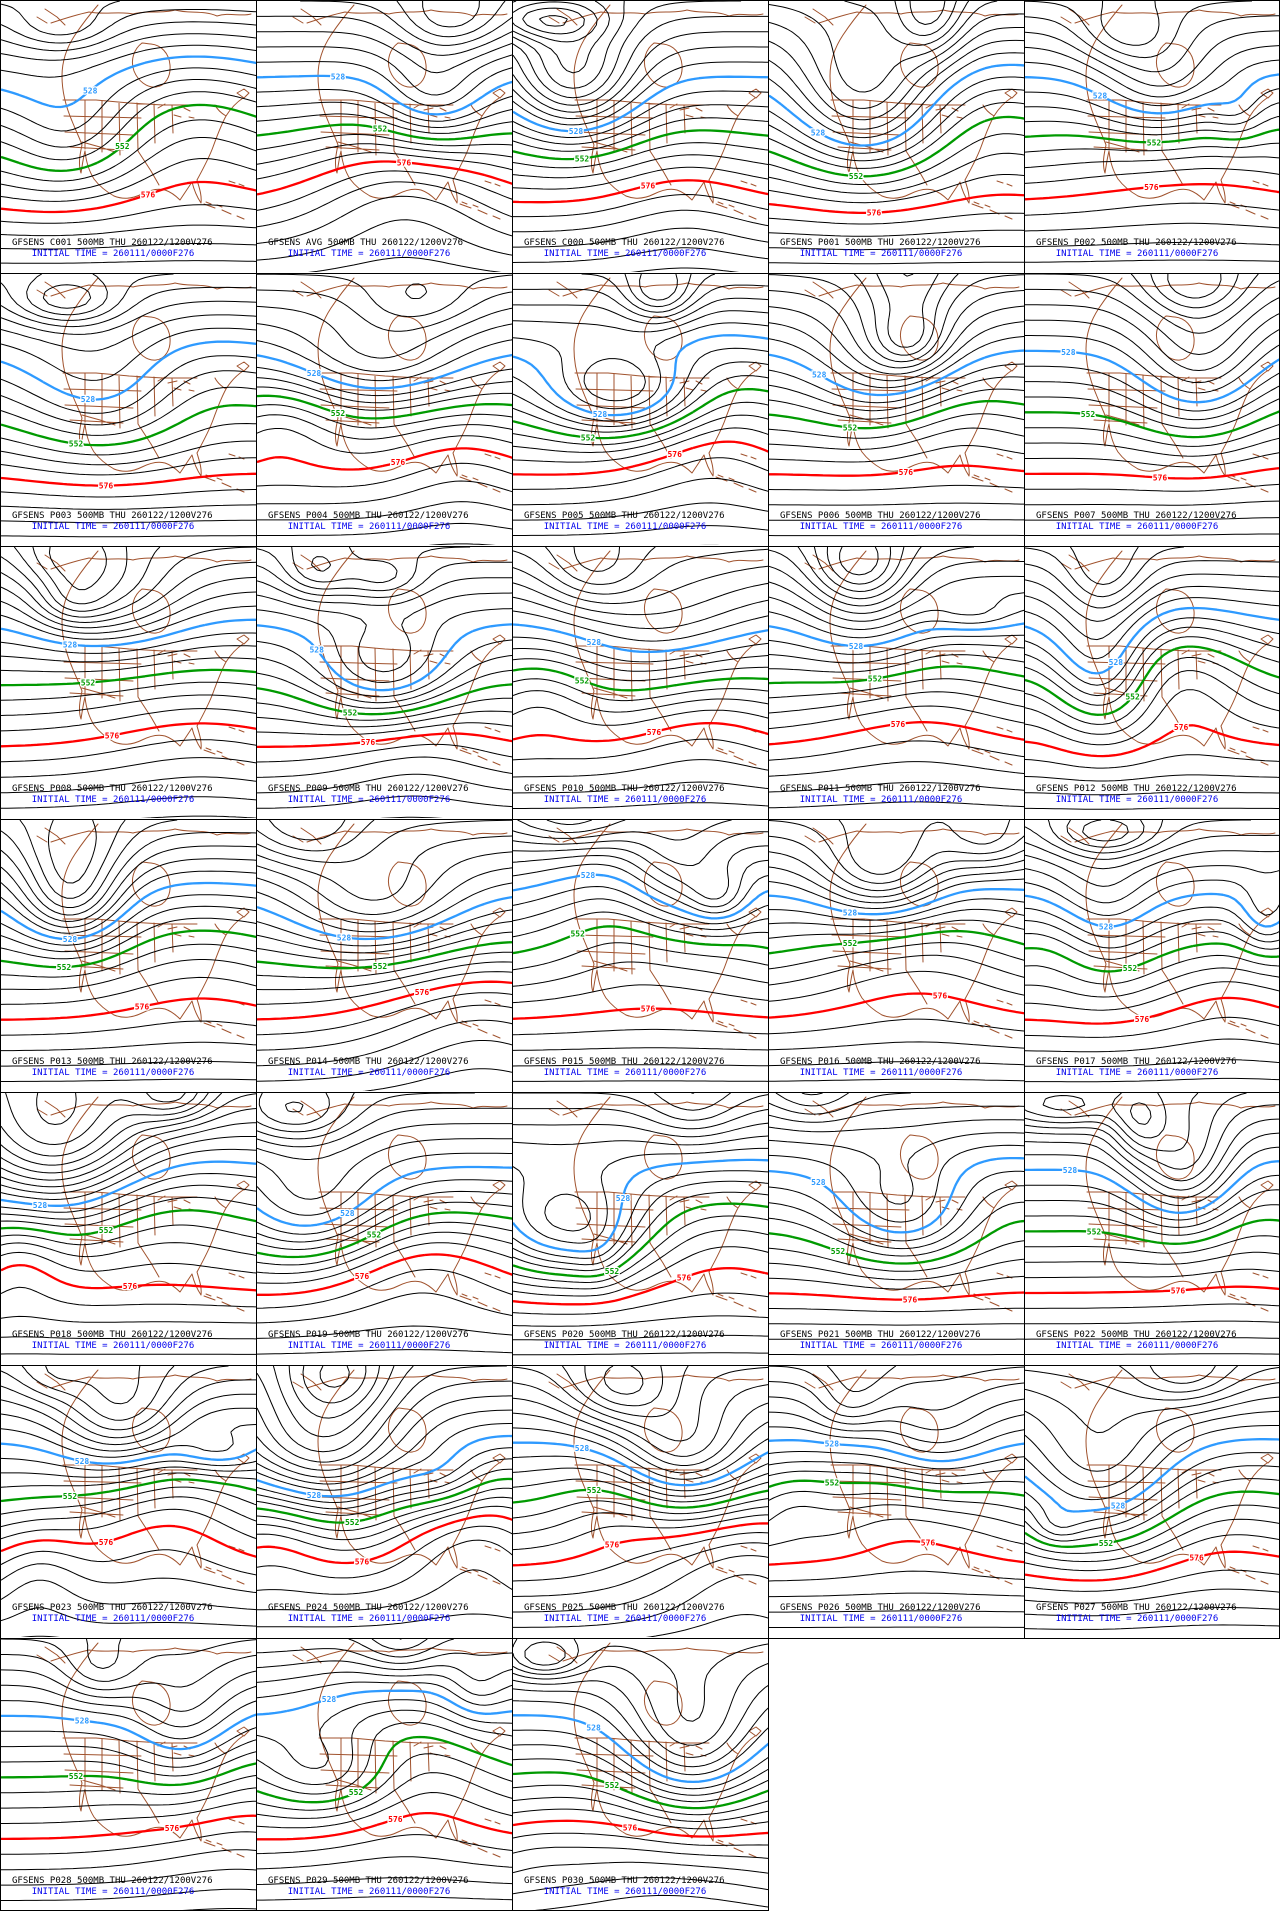 The height and width of the screenshot is (1911, 1280). I want to click on panel-title: GFSENS P005 500MB THU 260122/1200V276, so click(624, 516).